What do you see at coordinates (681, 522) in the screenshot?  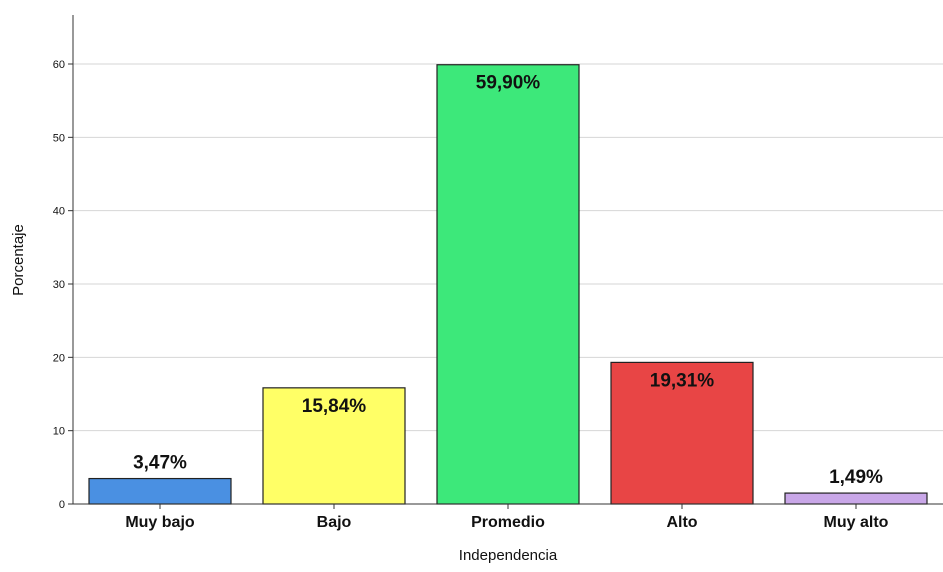 I see `x-tick-label-alto: Alto` at bounding box center [681, 522].